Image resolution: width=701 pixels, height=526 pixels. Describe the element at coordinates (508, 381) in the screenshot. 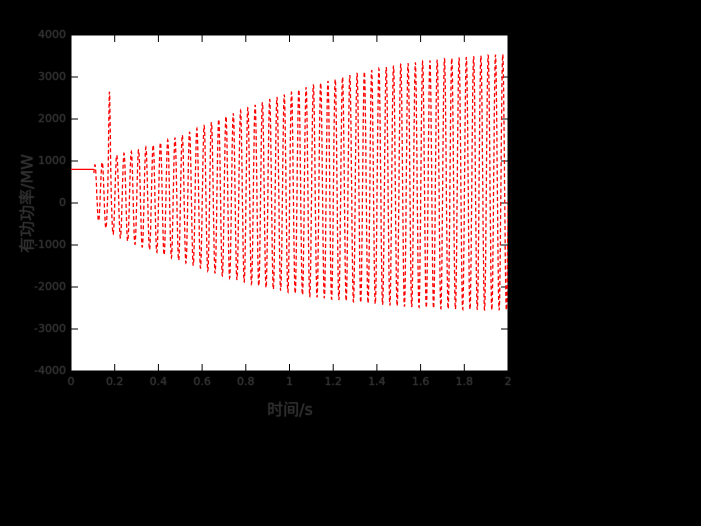

I see `x-tick-label: 2` at that location.